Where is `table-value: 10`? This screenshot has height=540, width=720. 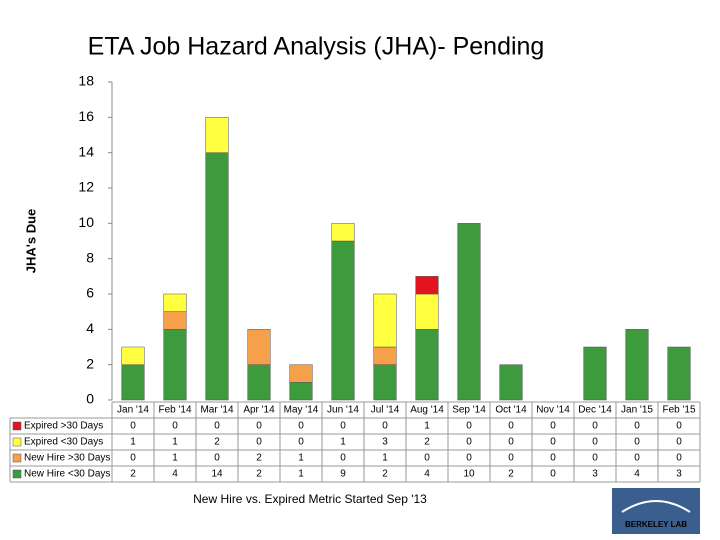
table-value: 10 is located at coordinates (469, 474).